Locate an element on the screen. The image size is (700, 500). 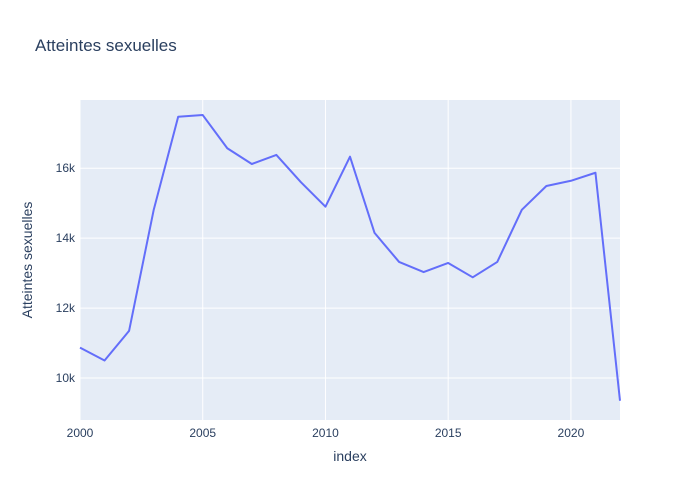
x-tick-label: 2010 is located at coordinates (325, 433).